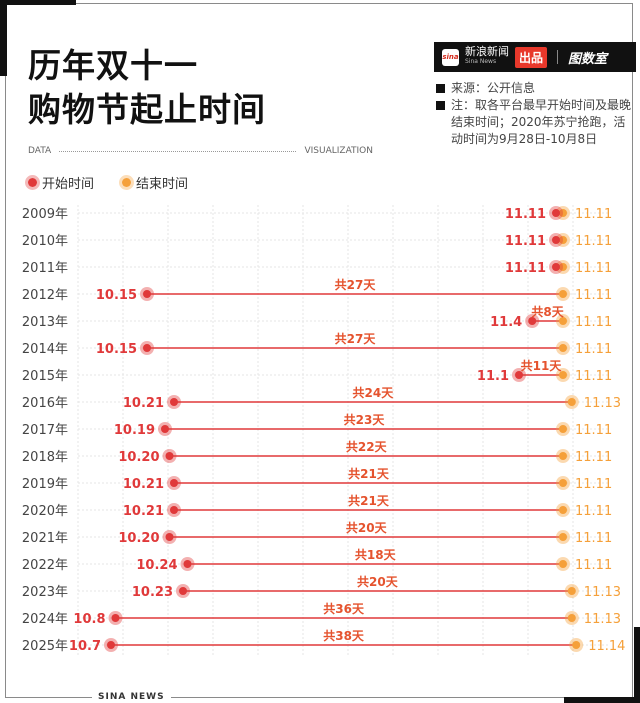 The height and width of the screenshot is (703, 640). I want to click on duration-label: 共22天, so click(367, 446).